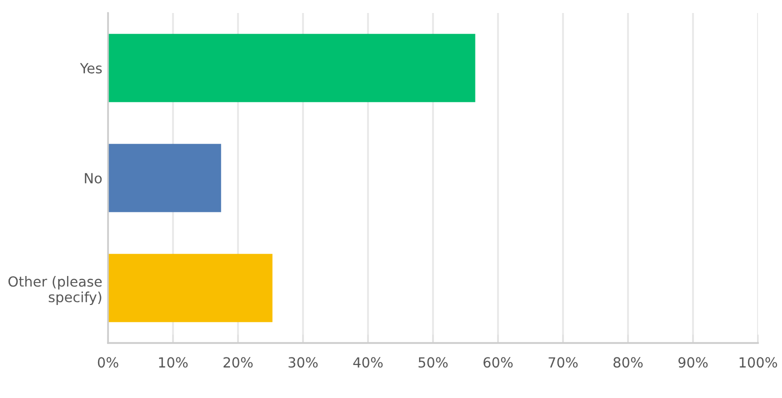 Image resolution: width=782 pixels, height=398 pixels. What do you see at coordinates (93, 178) in the screenshot?
I see `y-tick-label: No` at bounding box center [93, 178].